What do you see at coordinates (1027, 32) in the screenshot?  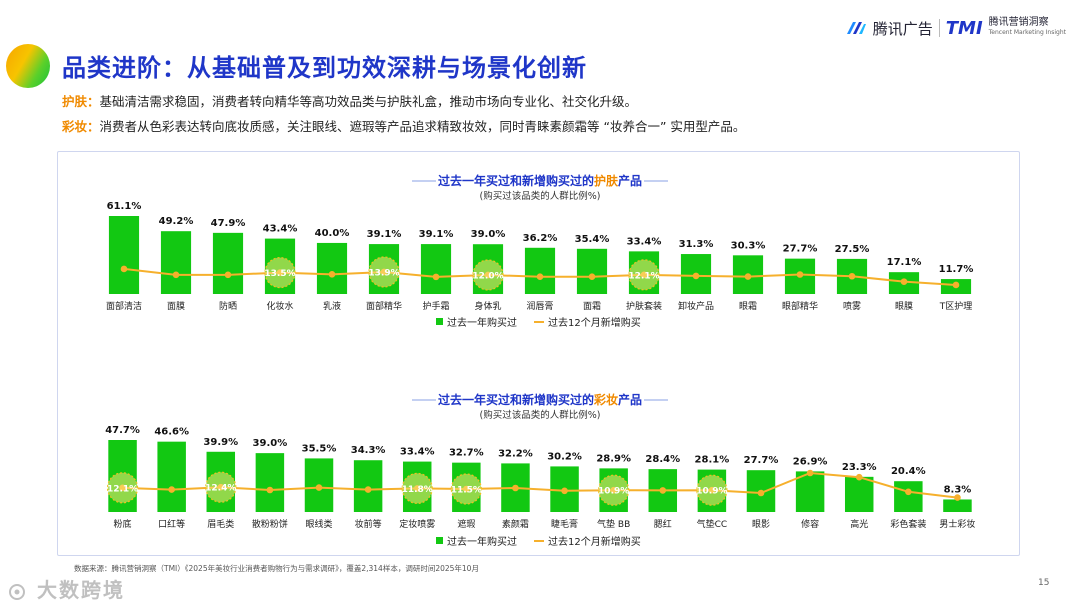 I see `brand-tmi-en: Tencent Marketing Insight` at bounding box center [1027, 32].